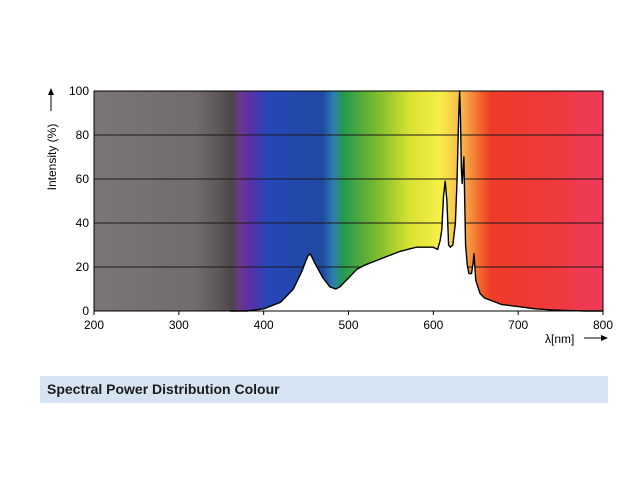  I want to click on y-tick-label: 80, so click(83, 135).